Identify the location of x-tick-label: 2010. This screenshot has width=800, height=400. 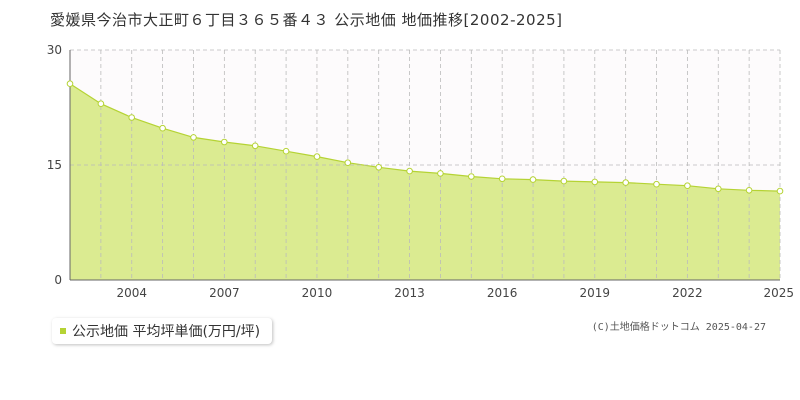
(317, 293).